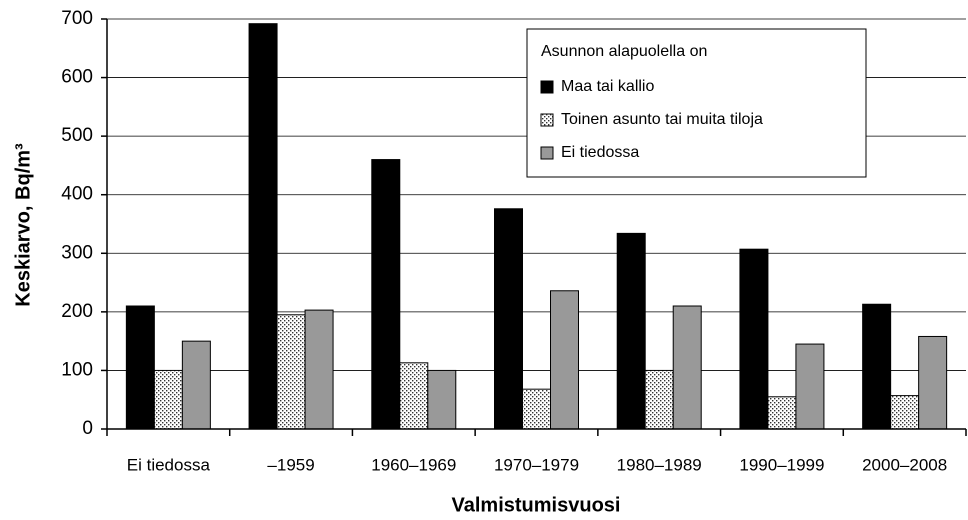 The height and width of the screenshot is (520, 968). Describe the element at coordinates (77, 194) in the screenshot. I see `y-tick-label: 400` at that location.